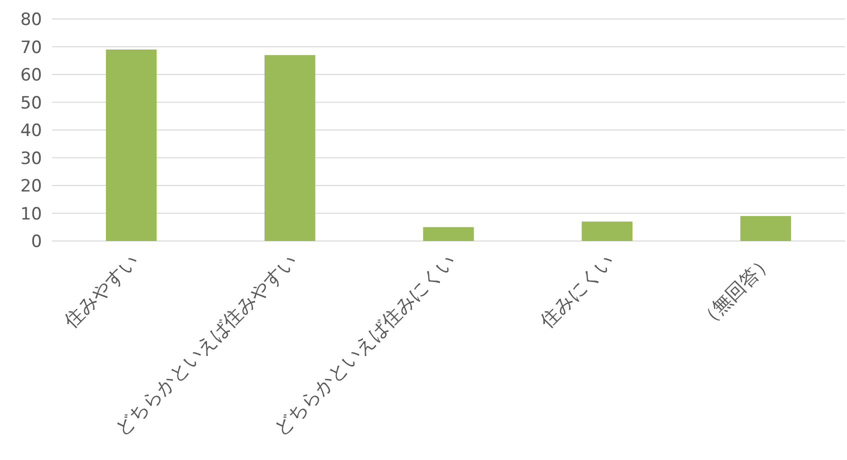 This screenshot has width=847, height=460. Describe the element at coordinates (36, 242) in the screenshot. I see `y-tick-label: 0` at that location.